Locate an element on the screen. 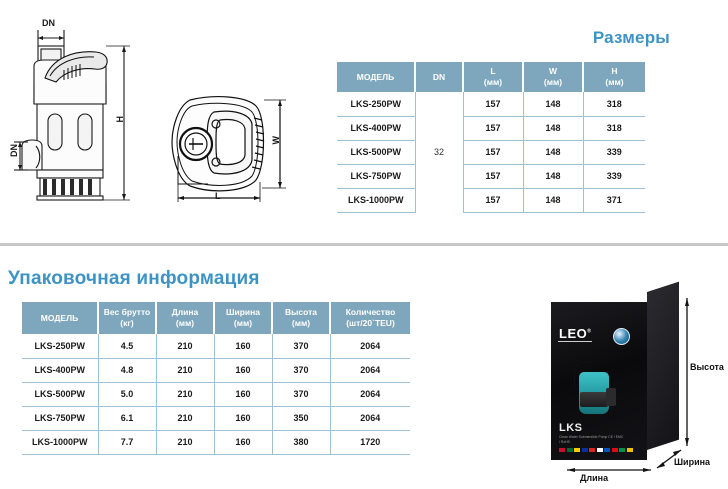  dimensions-header-model: МОДЕЛЬ is located at coordinates (376, 77).